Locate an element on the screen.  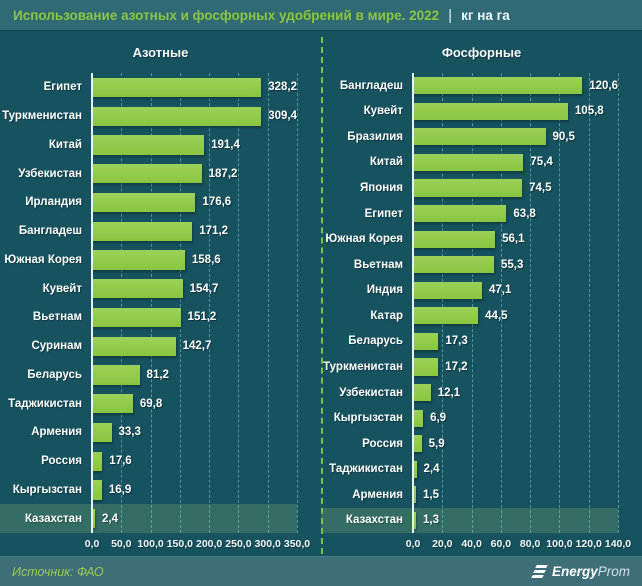
plot-cell: 158,6 is located at coordinates (194, 260).